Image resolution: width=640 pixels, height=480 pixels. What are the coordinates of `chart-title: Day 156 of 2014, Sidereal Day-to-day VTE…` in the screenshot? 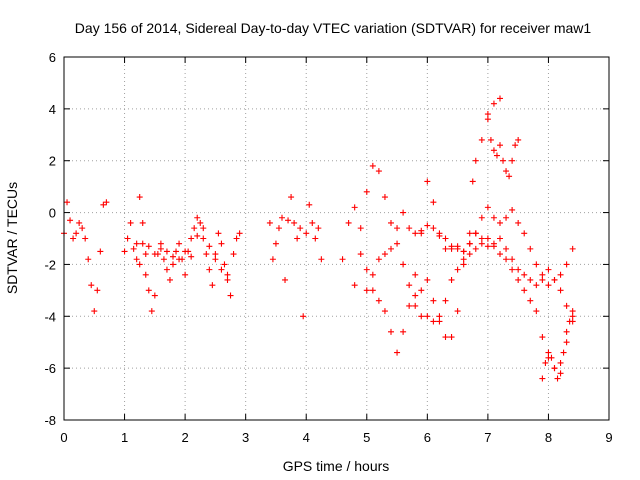 It's located at (333, 28).